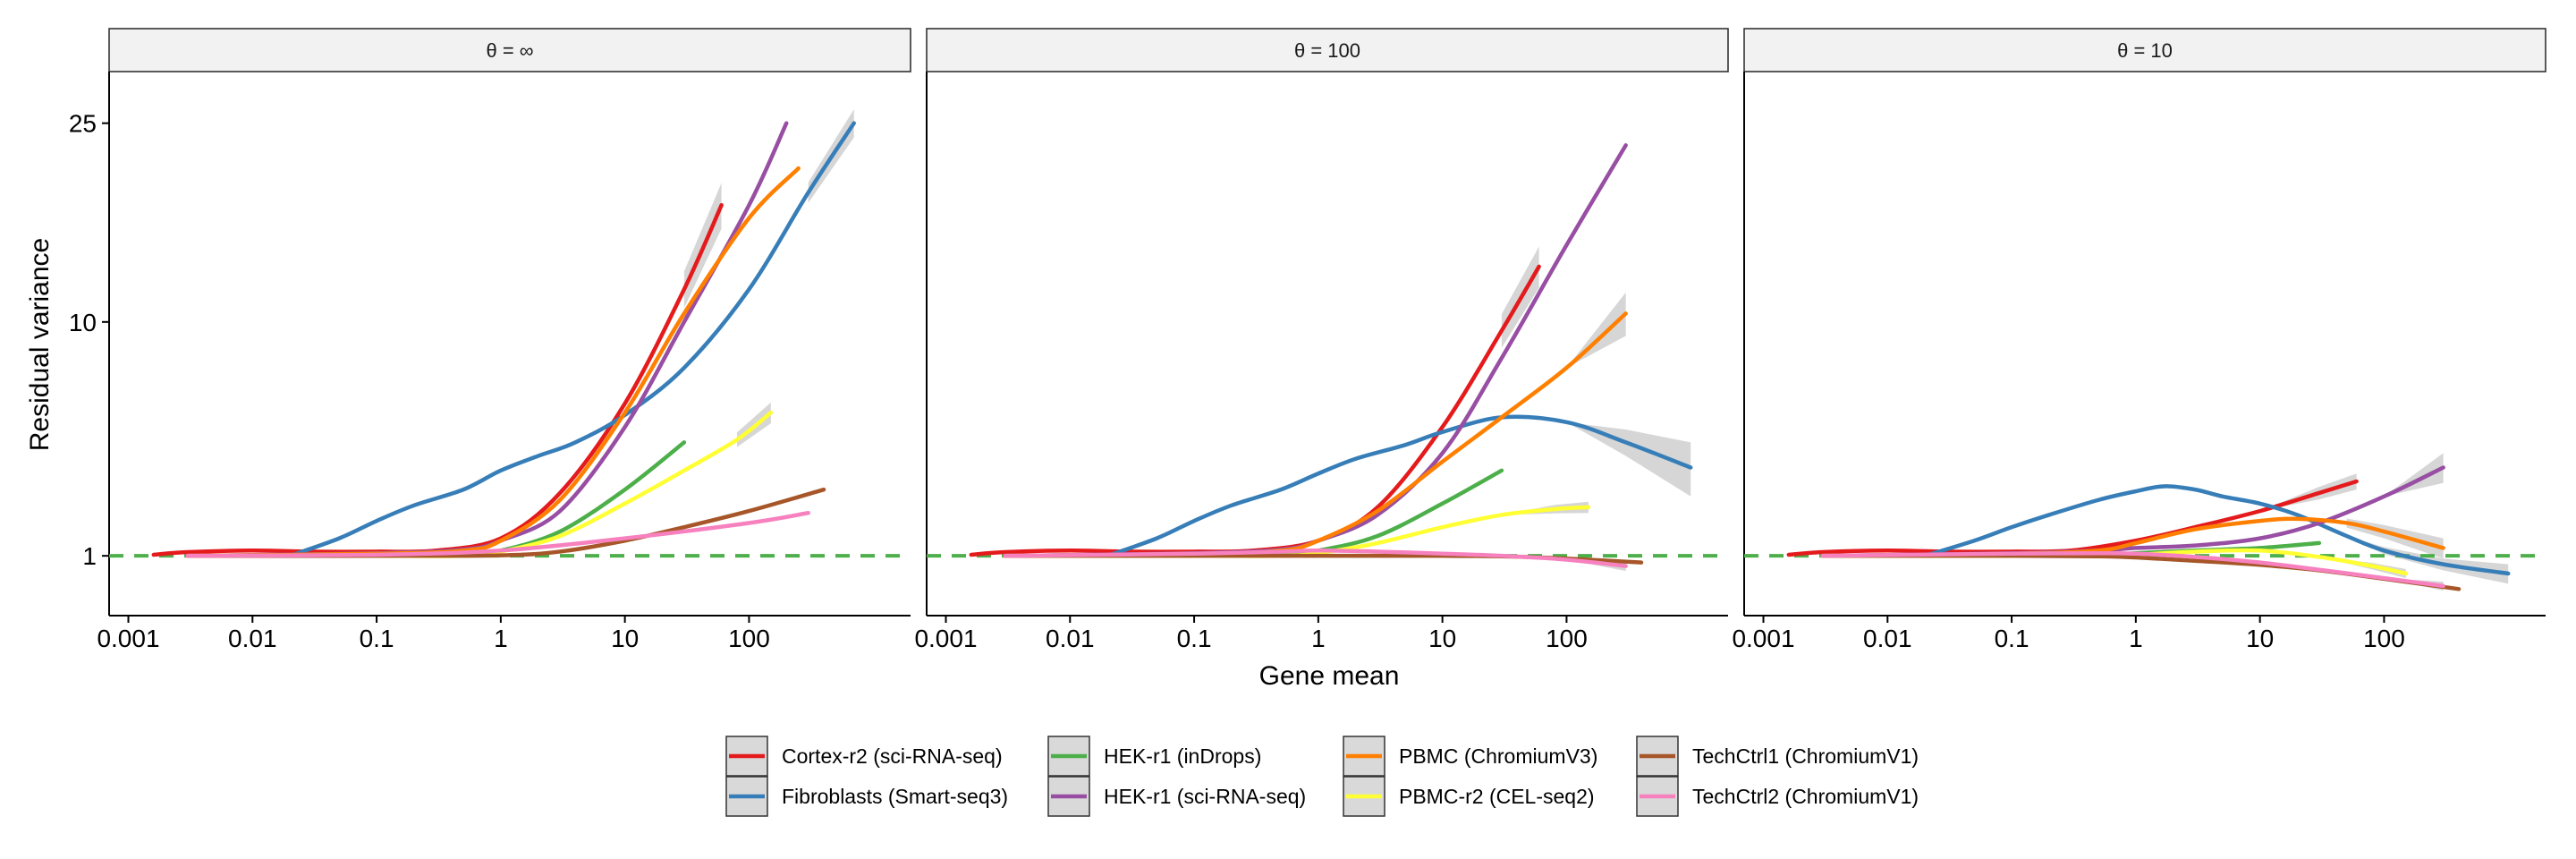 The width and height of the screenshot is (2576, 859). I want to click on legend-label: TechCtrl1 (ChromiumV1), so click(1805, 756).